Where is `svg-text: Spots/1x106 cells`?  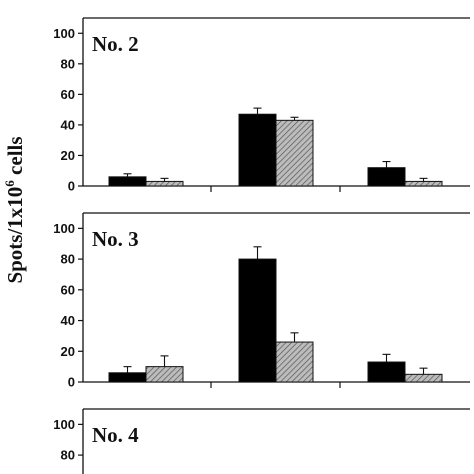
svg-text: Spots/1x106 cells is located at coordinates (14, 209).